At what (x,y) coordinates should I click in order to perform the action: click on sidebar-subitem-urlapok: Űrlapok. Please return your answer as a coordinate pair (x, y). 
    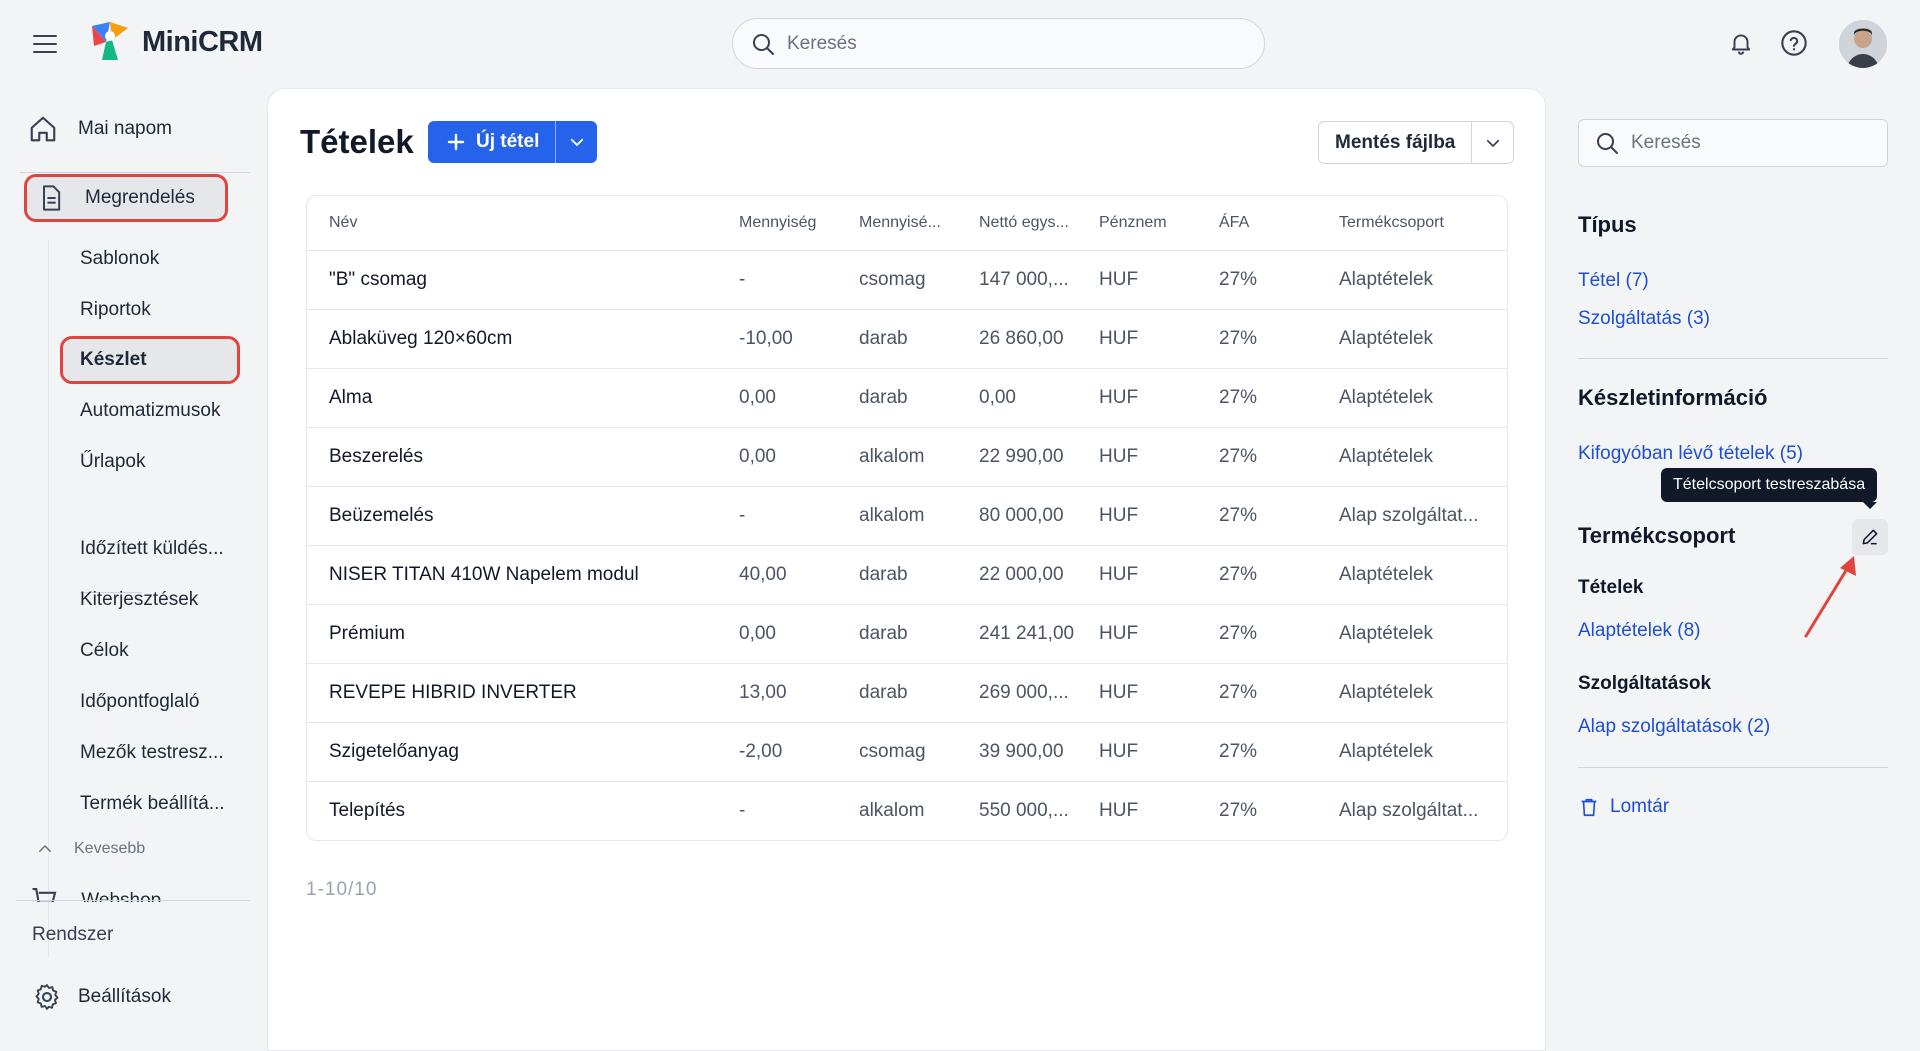
    Looking at the image, I should click on (113, 461).